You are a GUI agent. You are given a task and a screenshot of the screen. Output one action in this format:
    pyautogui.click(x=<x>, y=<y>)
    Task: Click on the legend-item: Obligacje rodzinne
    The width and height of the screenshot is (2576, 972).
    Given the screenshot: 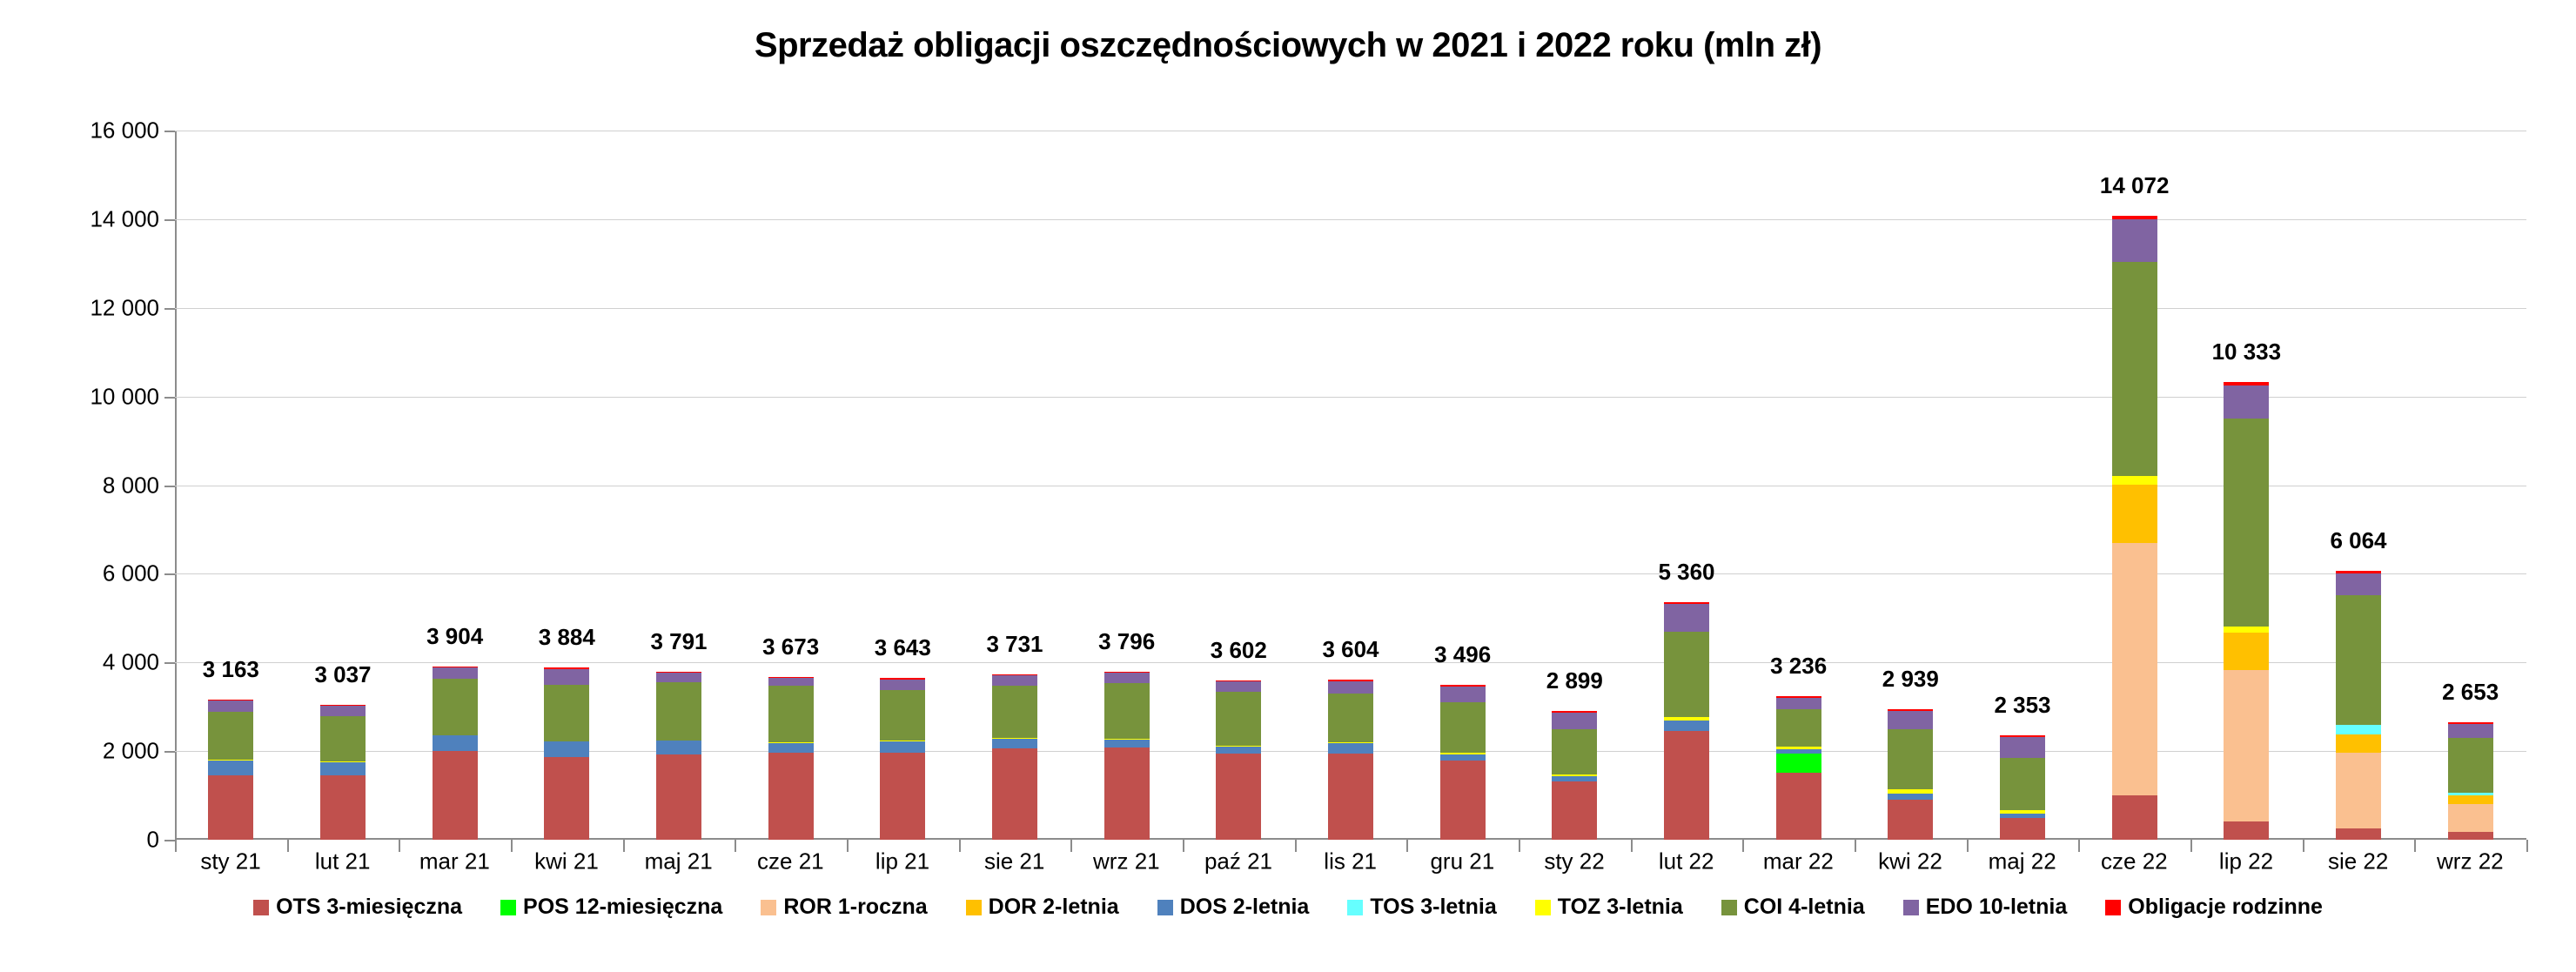 What is the action you would take?
    pyautogui.click(x=2214, y=907)
    